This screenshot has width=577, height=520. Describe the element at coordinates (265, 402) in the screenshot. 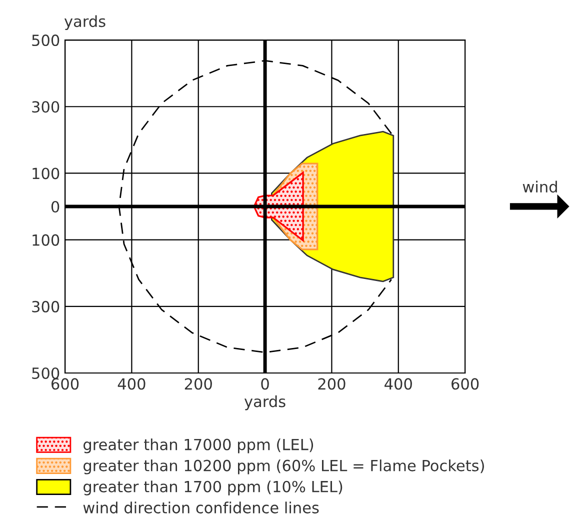

I see `x-axis-title: yards` at that location.